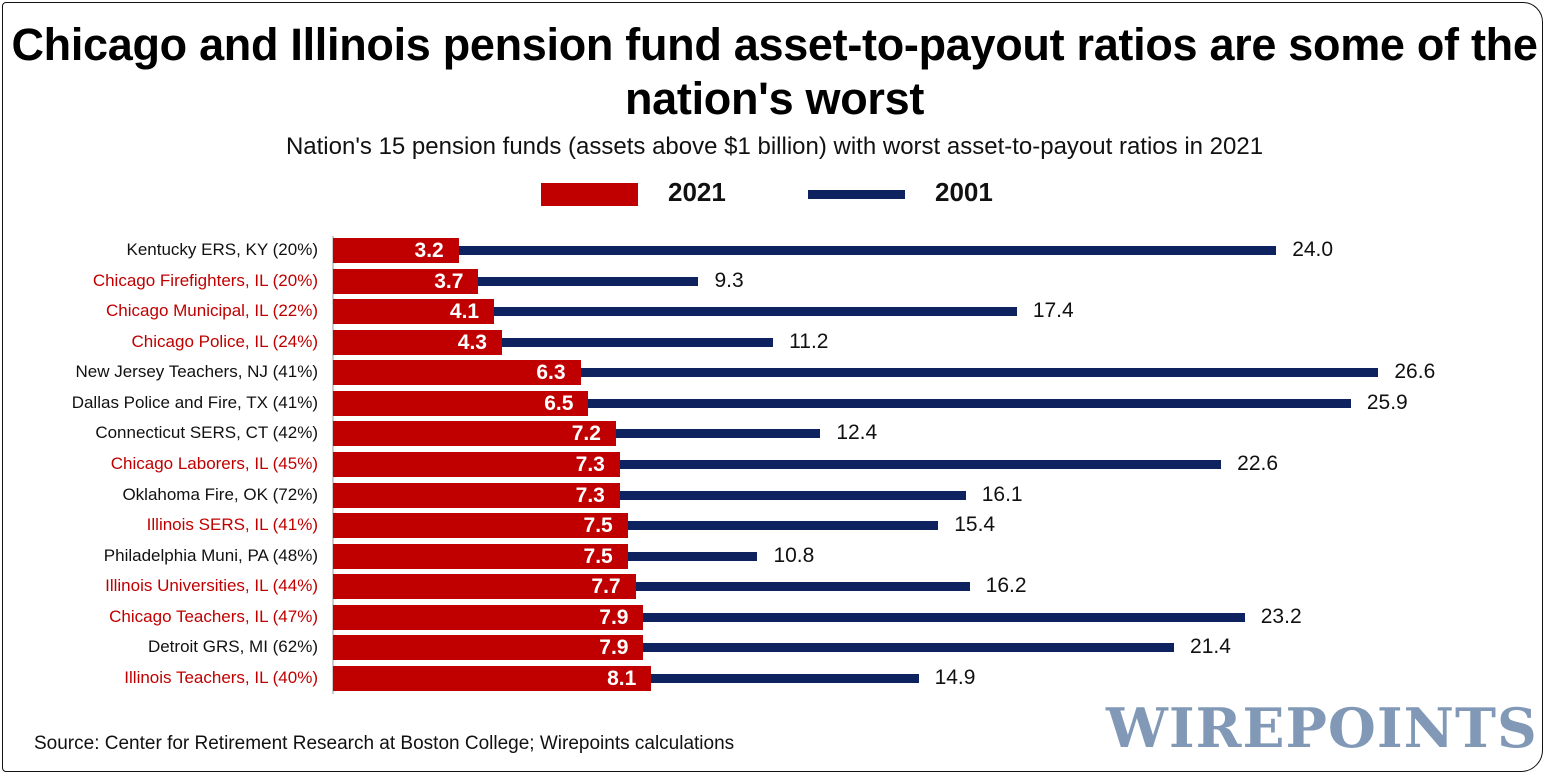 This screenshot has width=1549, height=778. I want to click on category-label: Illinois SERS, IL (41%), so click(232, 525).